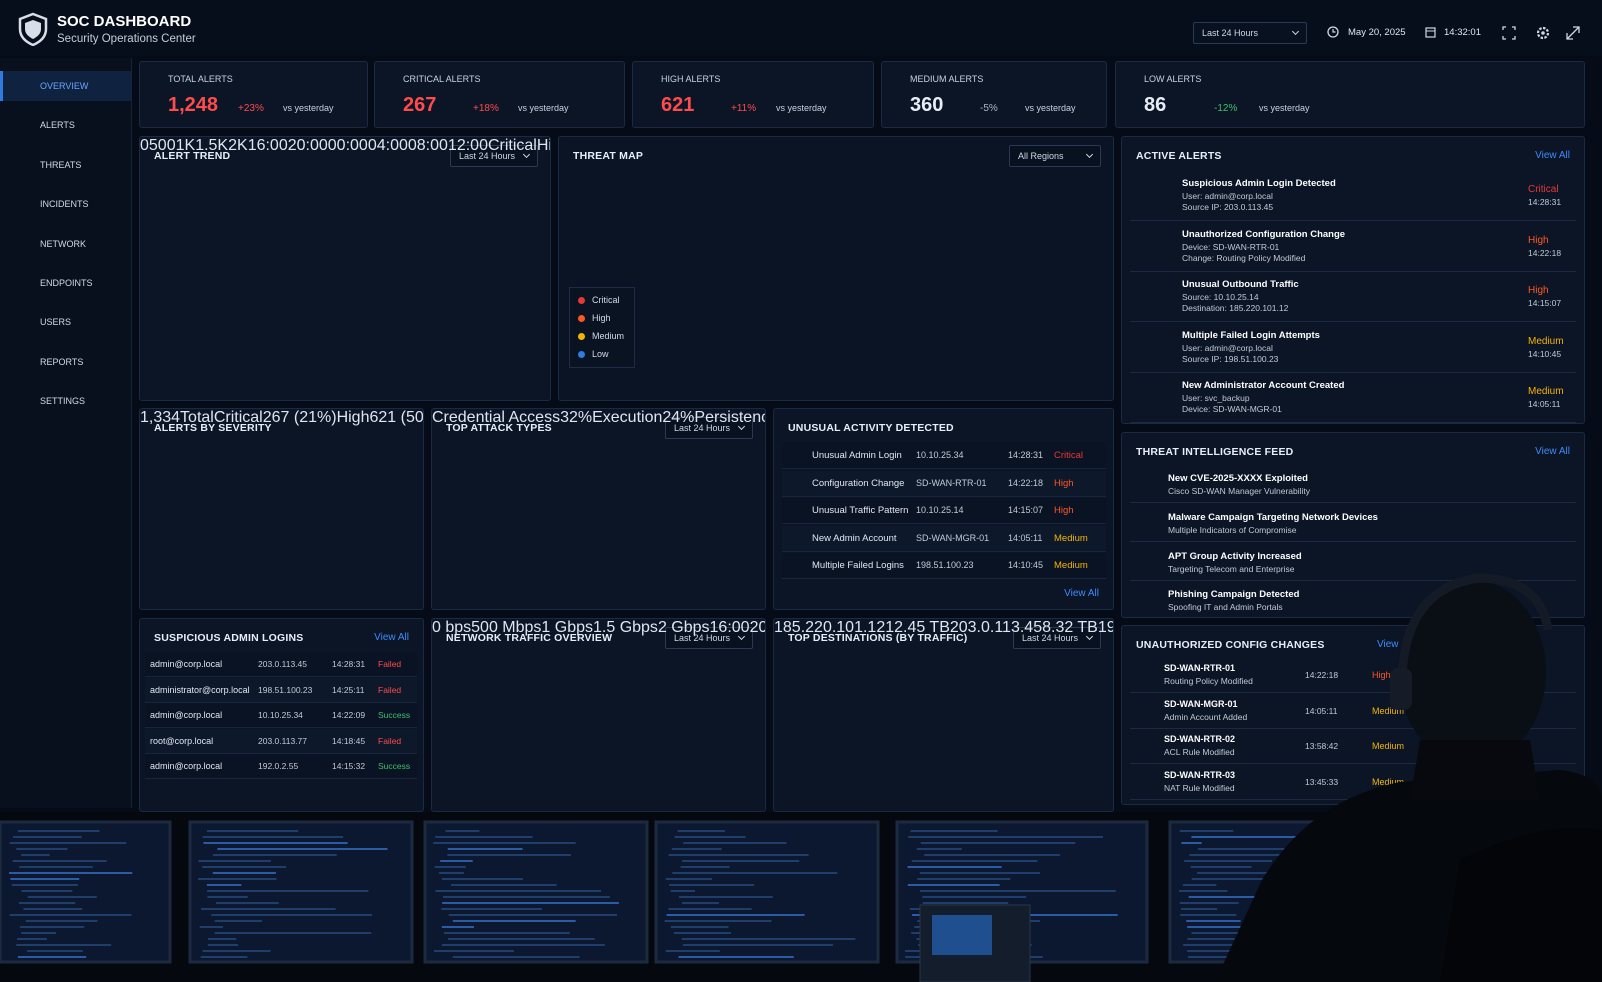  I want to click on config-time: 13:45:33, so click(1322, 781).